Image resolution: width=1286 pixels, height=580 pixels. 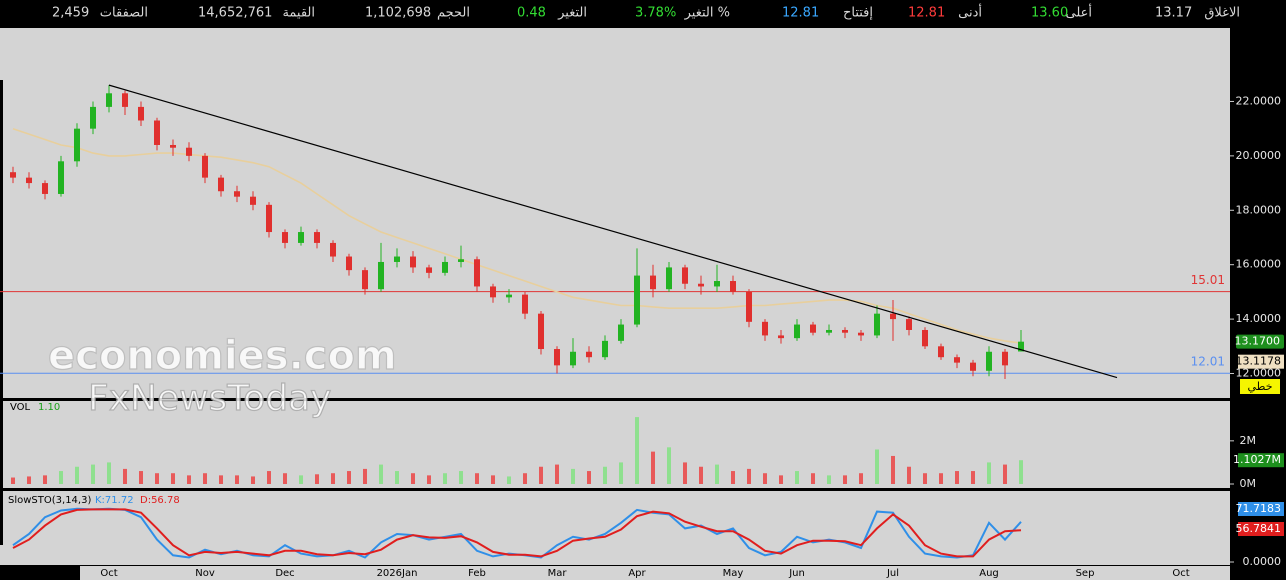 What do you see at coordinates (1248, 440) in the screenshot?
I see `y-tick-label: 2M` at bounding box center [1248, 440].